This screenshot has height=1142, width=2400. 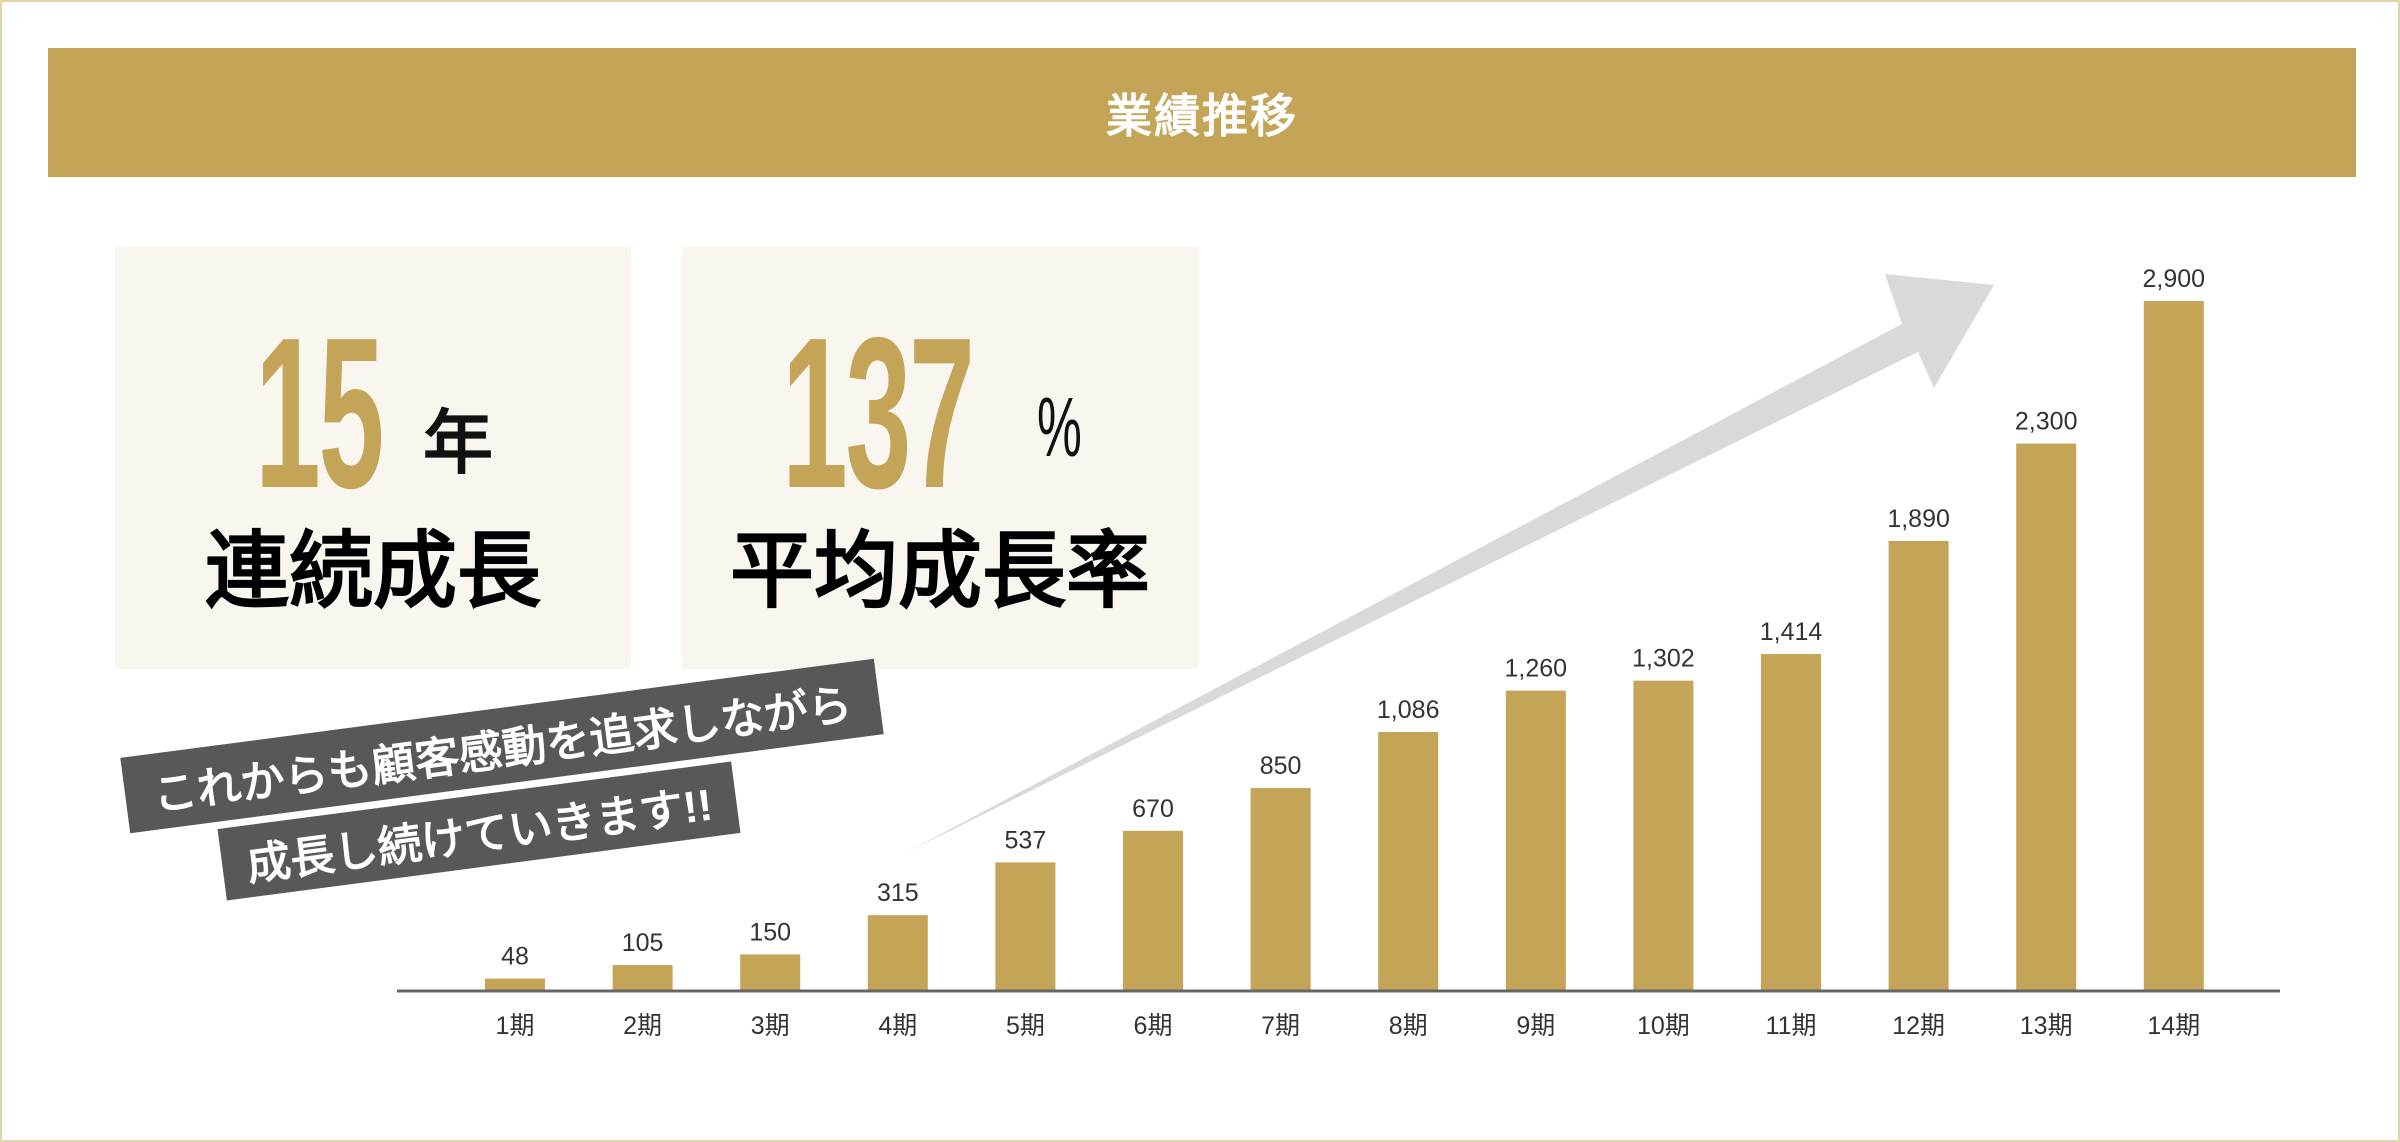 I want to click on bar-9期, so click(x=1535, y=840).